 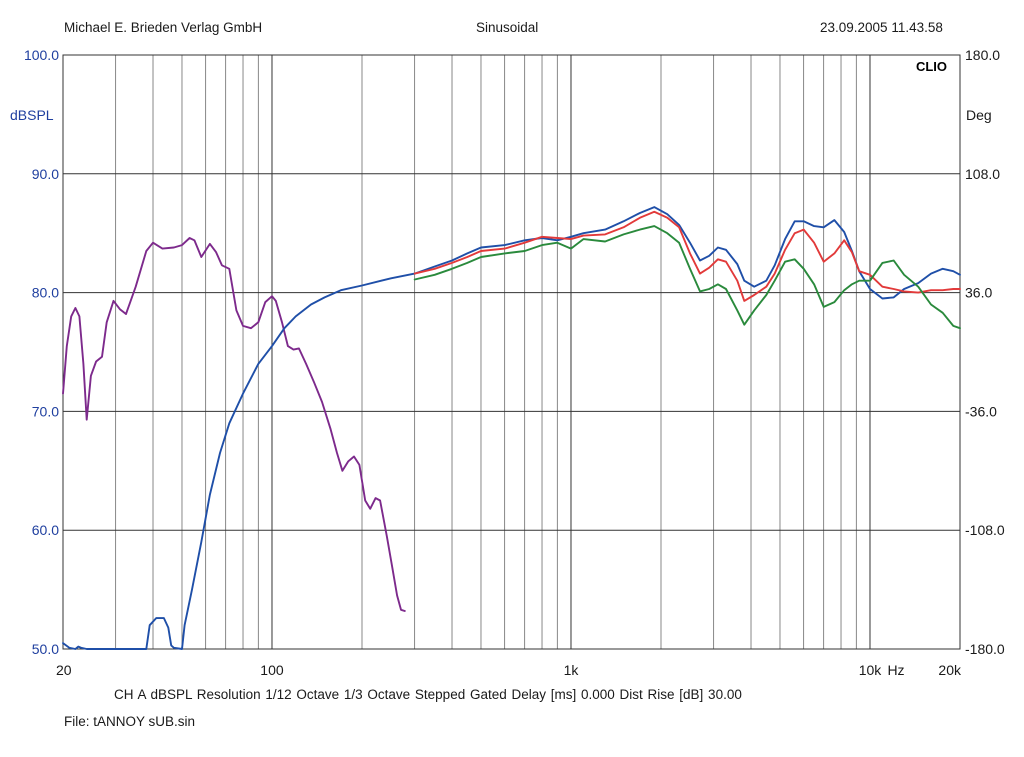 What do you see at coordinates (978, 293) in the screenshot?
I see `y2-tick-label: 36.0` at bounding box center [978, 293].